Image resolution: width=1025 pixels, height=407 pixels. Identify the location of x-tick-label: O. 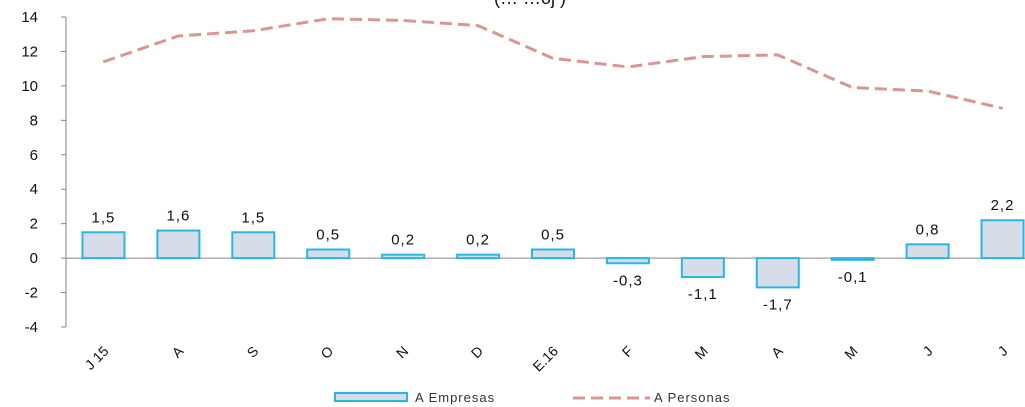
(326, 352).